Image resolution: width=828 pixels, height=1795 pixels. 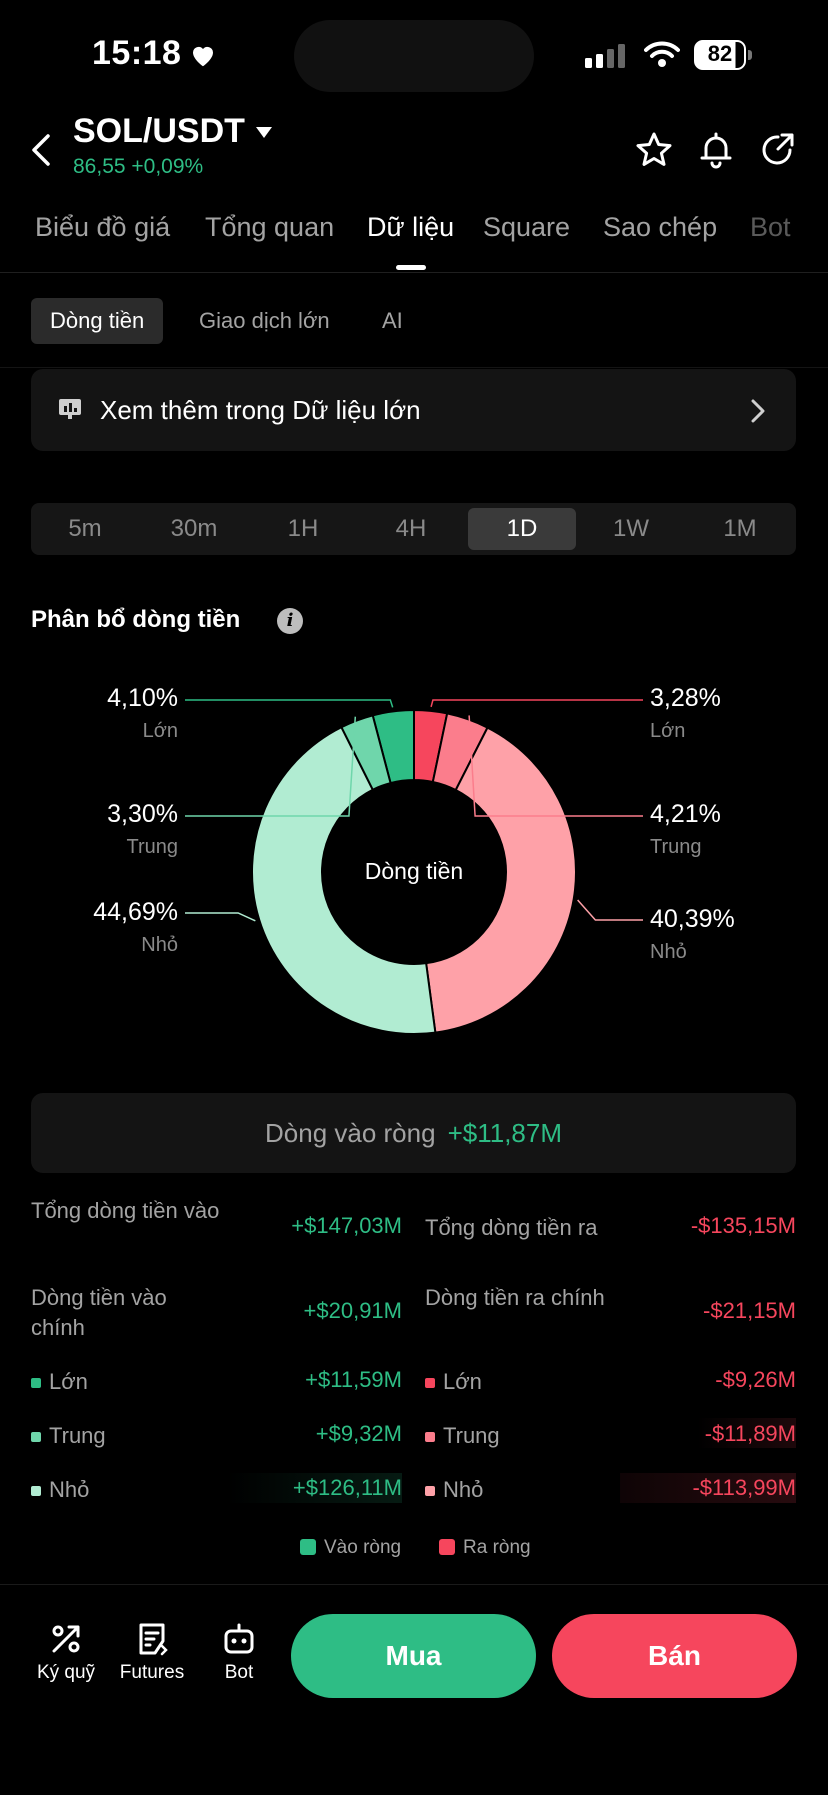 I want to click on inflow-large-percent: 4,10%, so click(x=142, y=698).